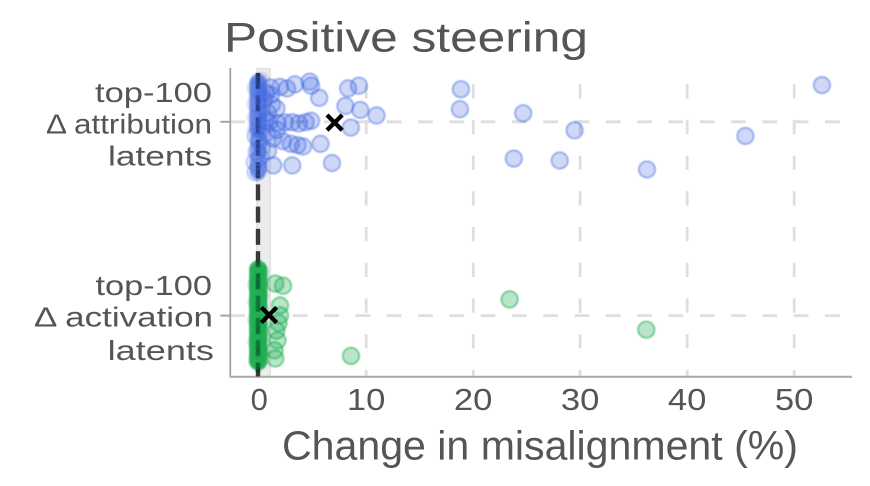 The width and height of the screenshot is (870, 486). What do you see at coordinates (366, 399) in the screenshot?
I see `svg-text: 10` at bounding box center [366, 399].